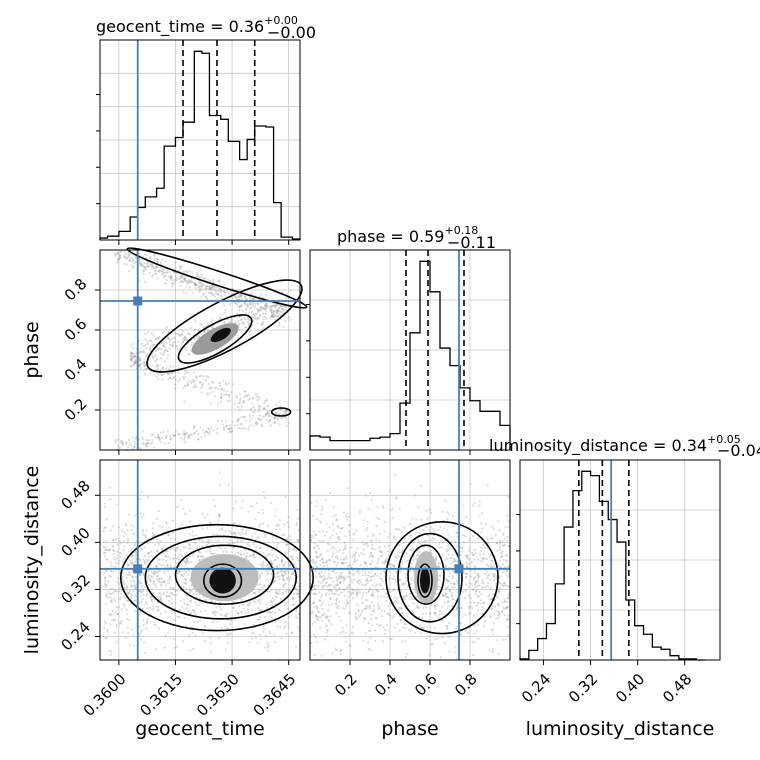  Describe the element at coordinates (471, 242) in the screenshot. I see `title-phase-lower: −0.11` at that location.